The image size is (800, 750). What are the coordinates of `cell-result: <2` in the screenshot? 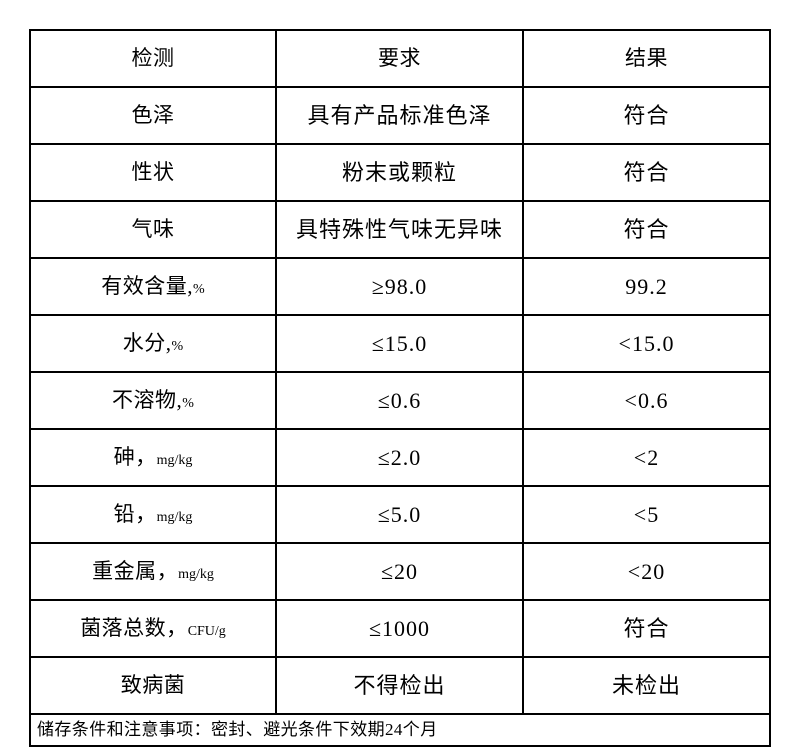 It's located at (646, 457).